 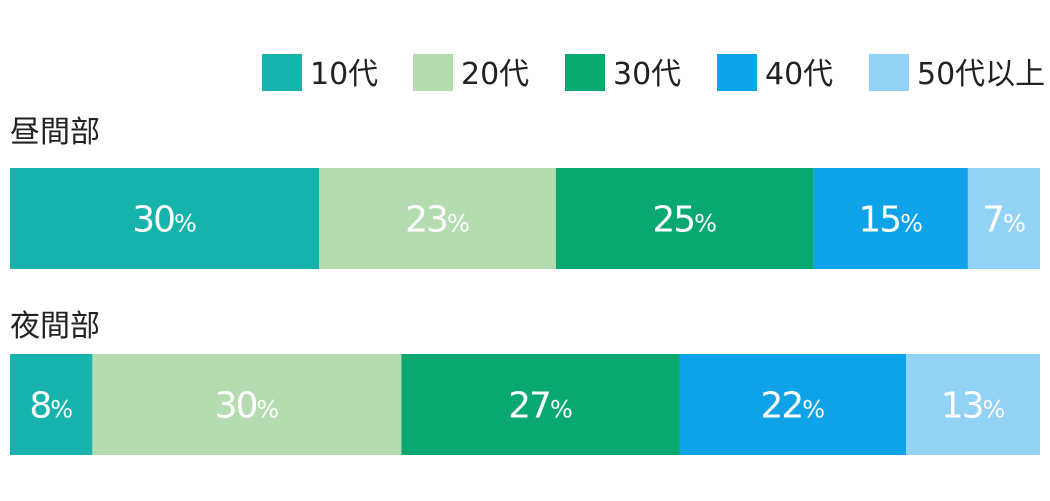 I want to click on data-label: 23%, so click(x=437, y=220).